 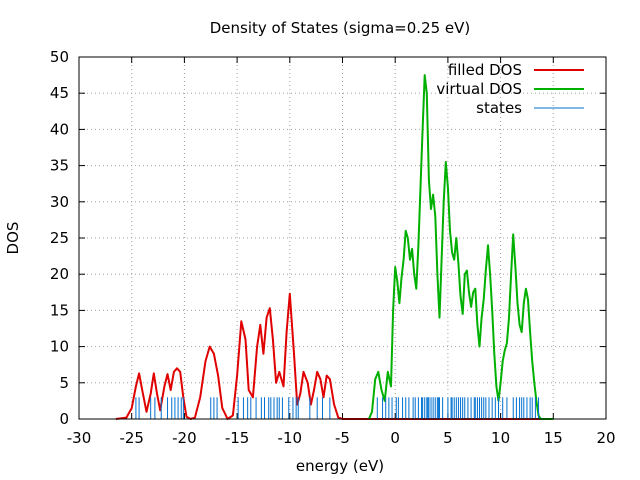 I want to click on x-tick-label: 5, so click(x=448, y=438).